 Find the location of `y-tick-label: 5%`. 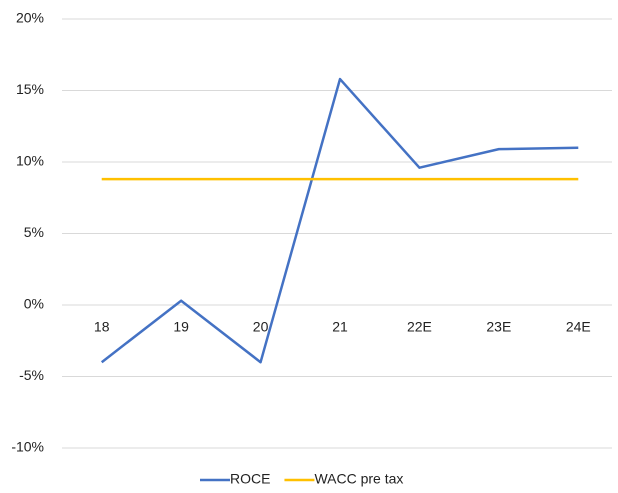

y-tick-label: 5% is located at coordinates (34, 232).